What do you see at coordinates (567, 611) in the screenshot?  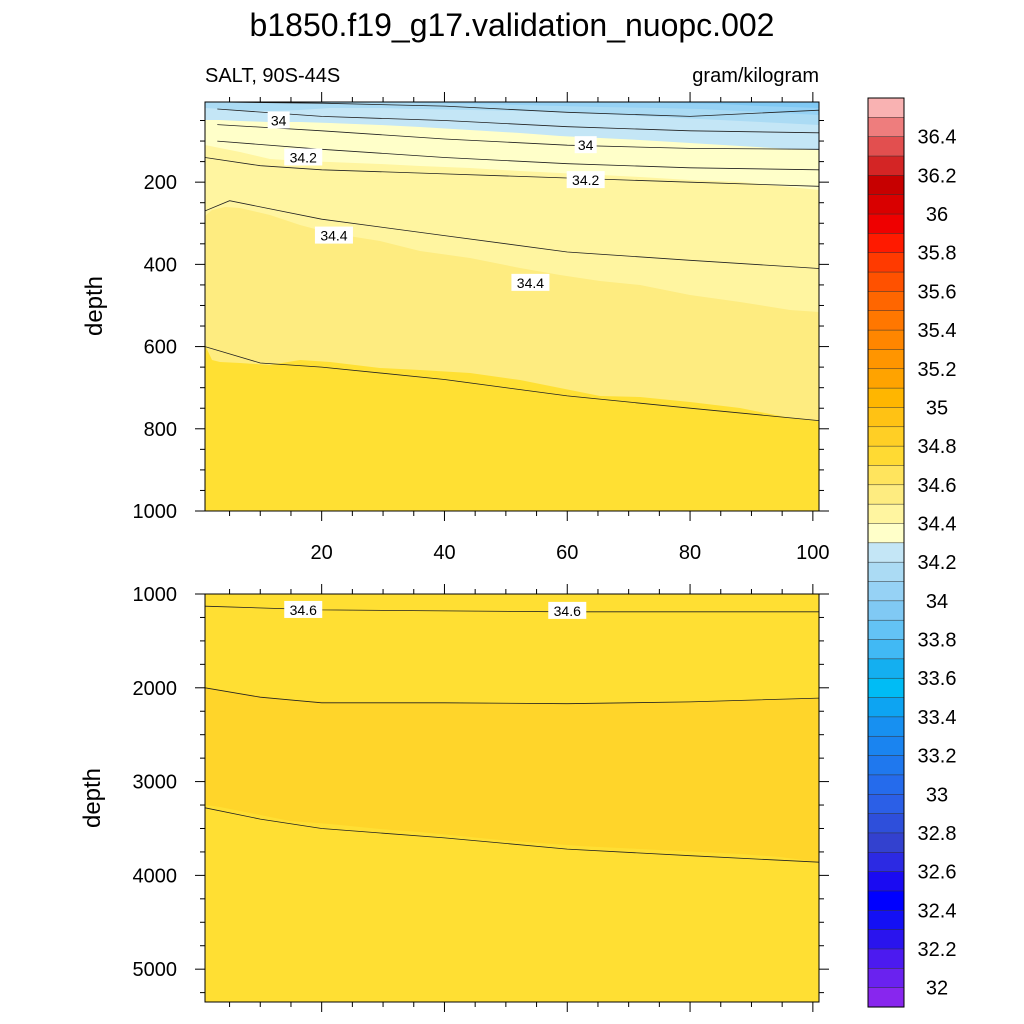 I see `lower-line-label-1: 34.6` at bounding box center [567, 611].